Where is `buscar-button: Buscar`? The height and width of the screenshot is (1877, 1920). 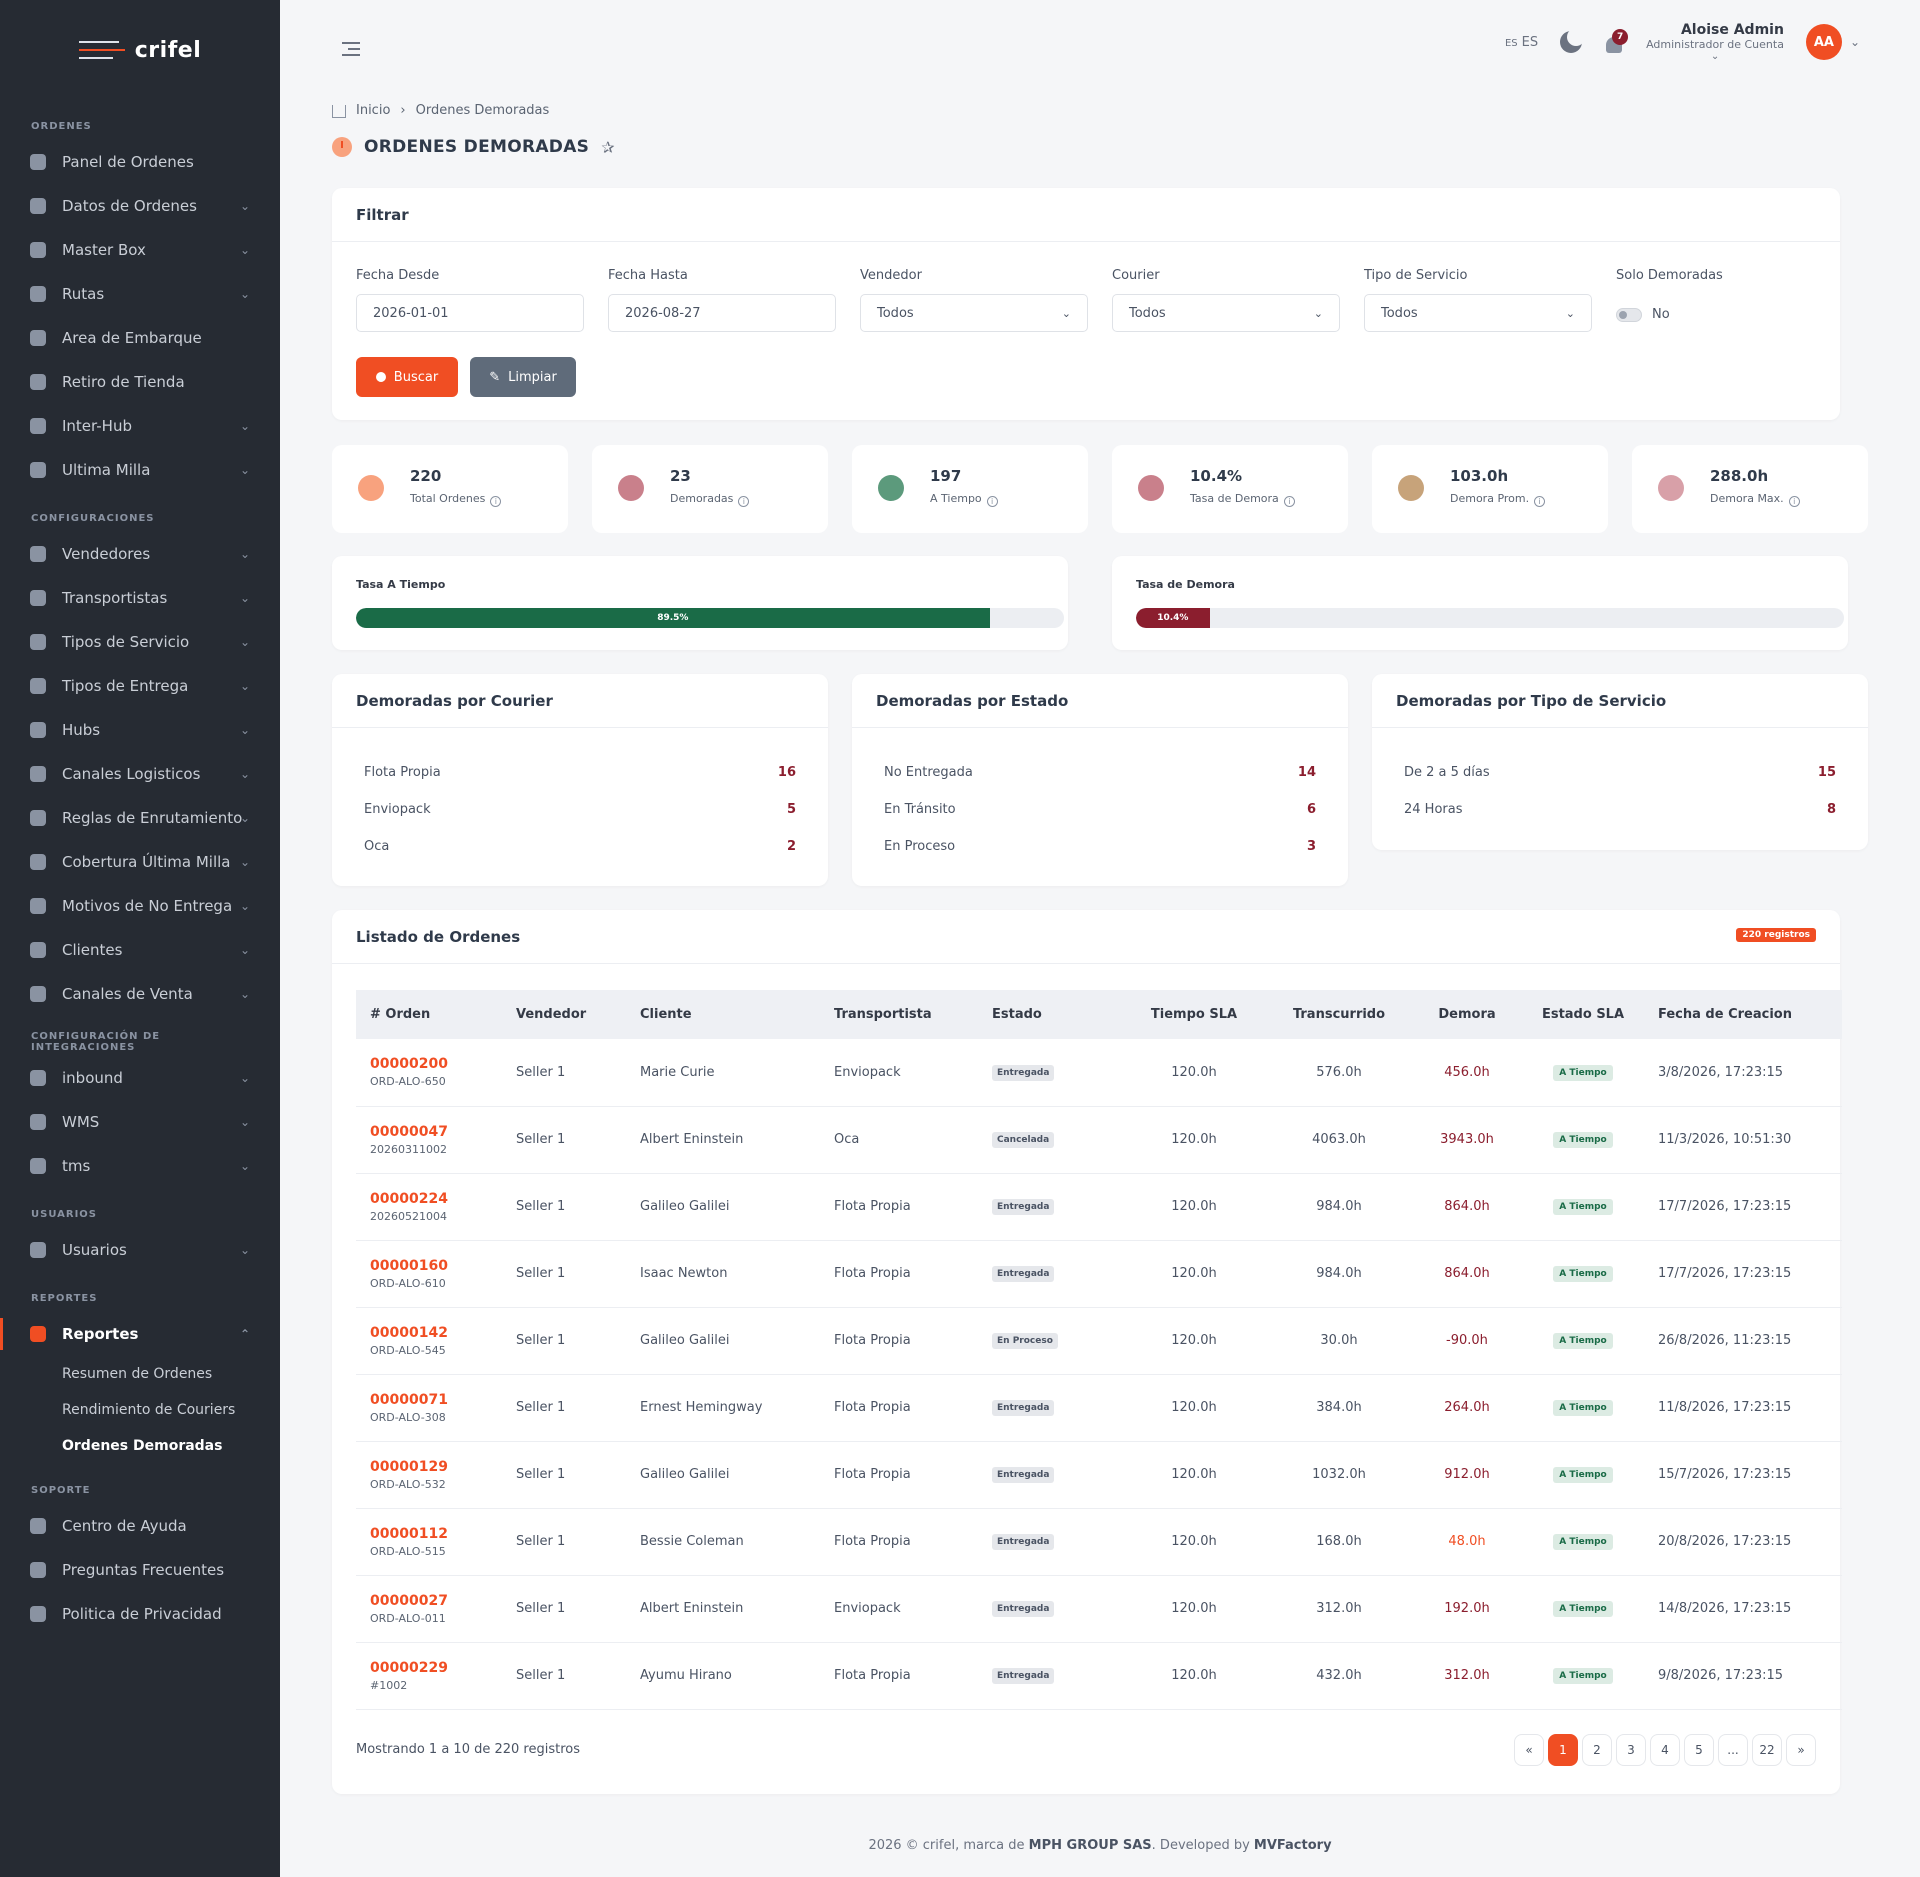
buscar-button: Buscar is located at coordinates (407, 377).